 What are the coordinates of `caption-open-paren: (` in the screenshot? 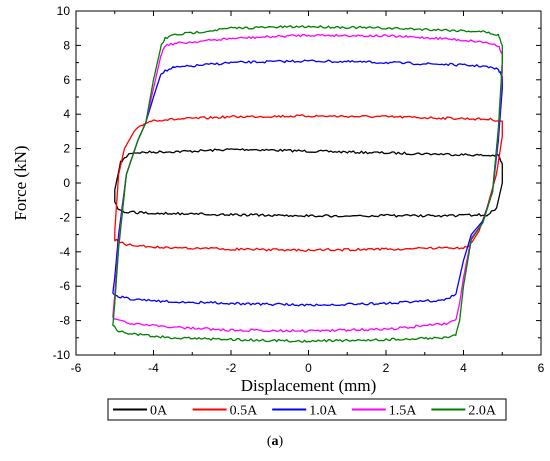 It's located at (269, 441).